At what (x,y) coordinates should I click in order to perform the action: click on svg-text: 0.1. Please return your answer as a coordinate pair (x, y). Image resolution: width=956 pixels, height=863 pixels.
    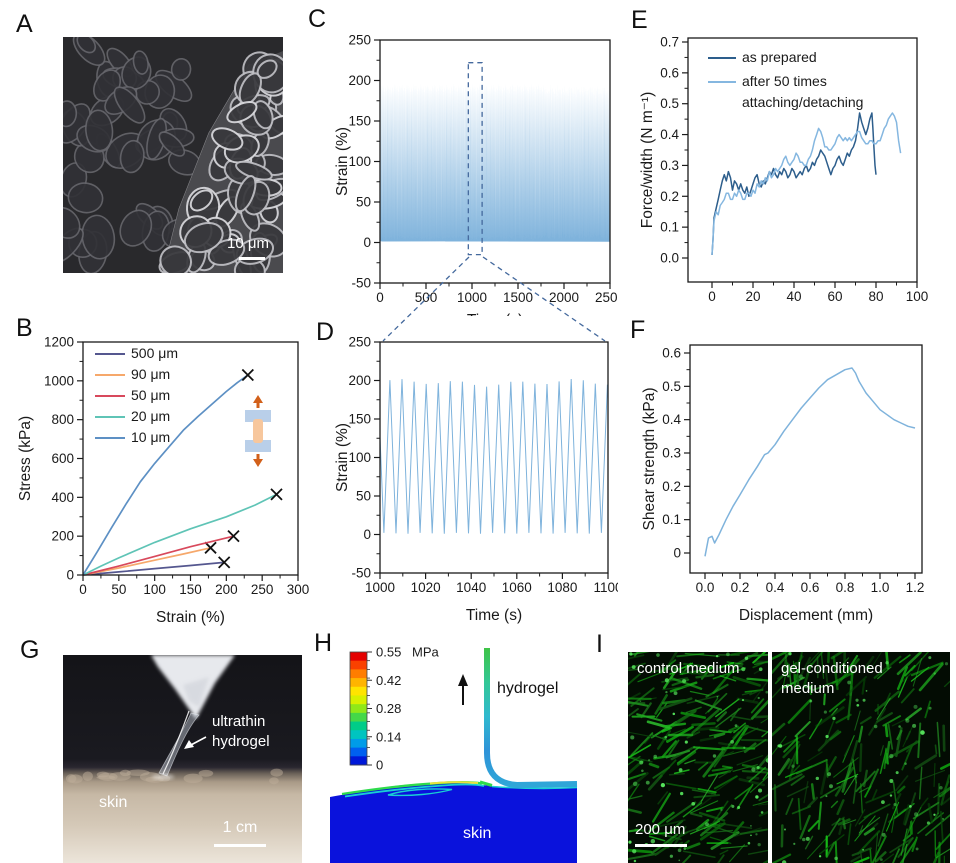
    Looking at the image, I should click on (669, 227).